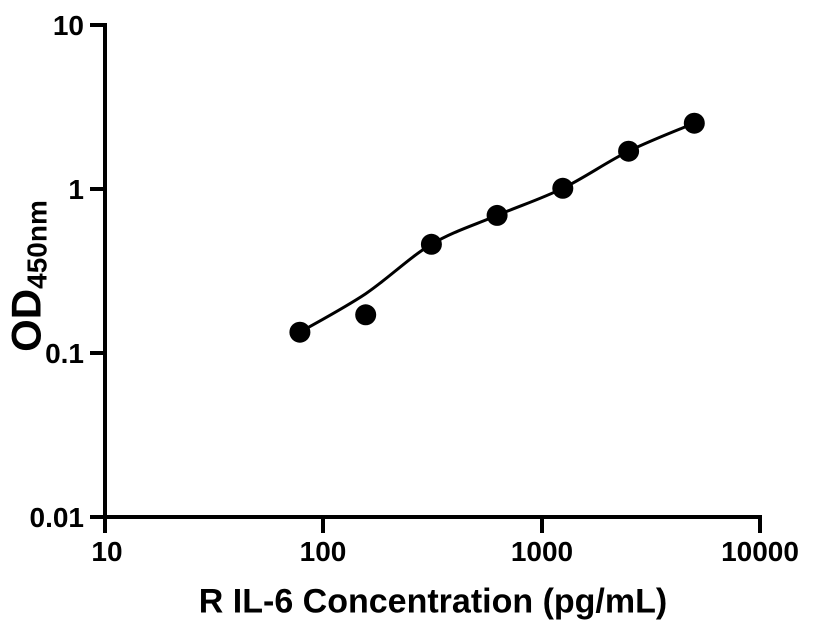 The image size is (816, 640). I want to click on y-tick-label-0-01: 0.01, so click(57, 517).